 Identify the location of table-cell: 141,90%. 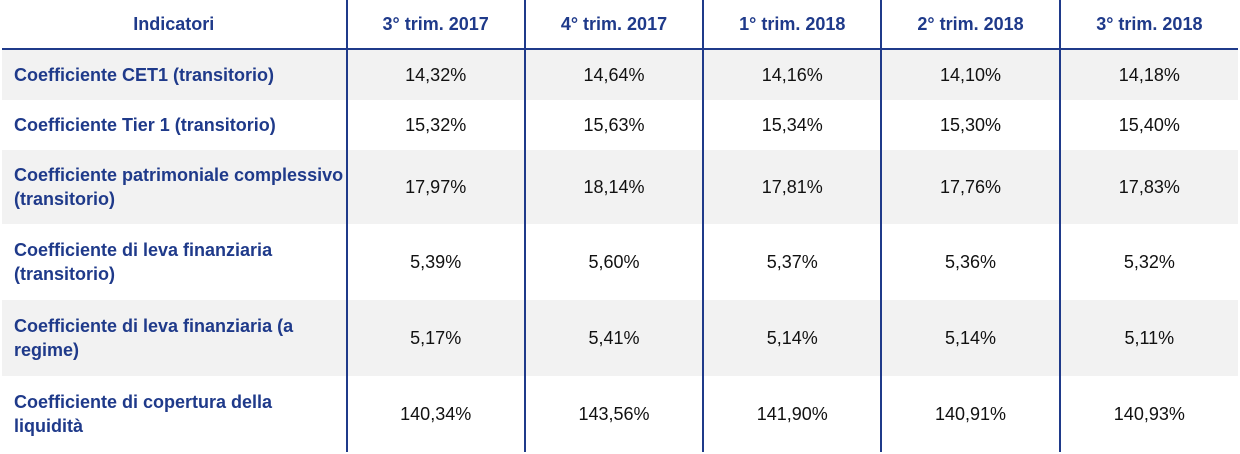
(792, 414).